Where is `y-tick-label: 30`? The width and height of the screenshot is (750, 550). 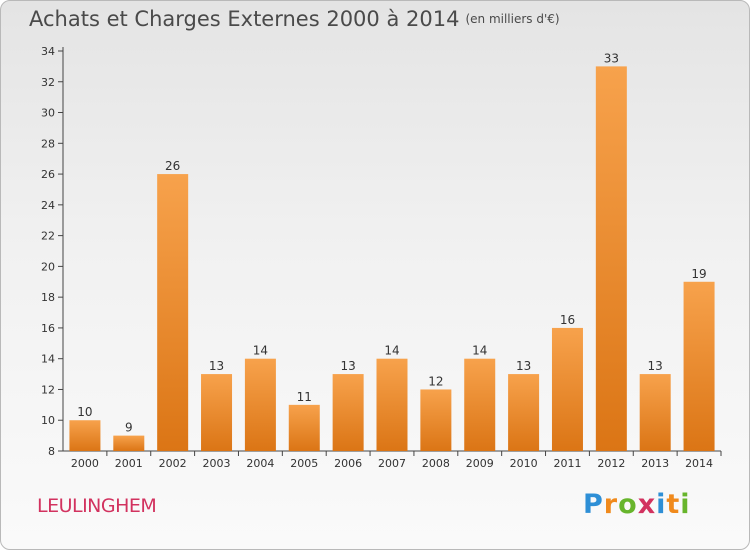 y-tick-label: 30 is located at coordinates (48, 113).